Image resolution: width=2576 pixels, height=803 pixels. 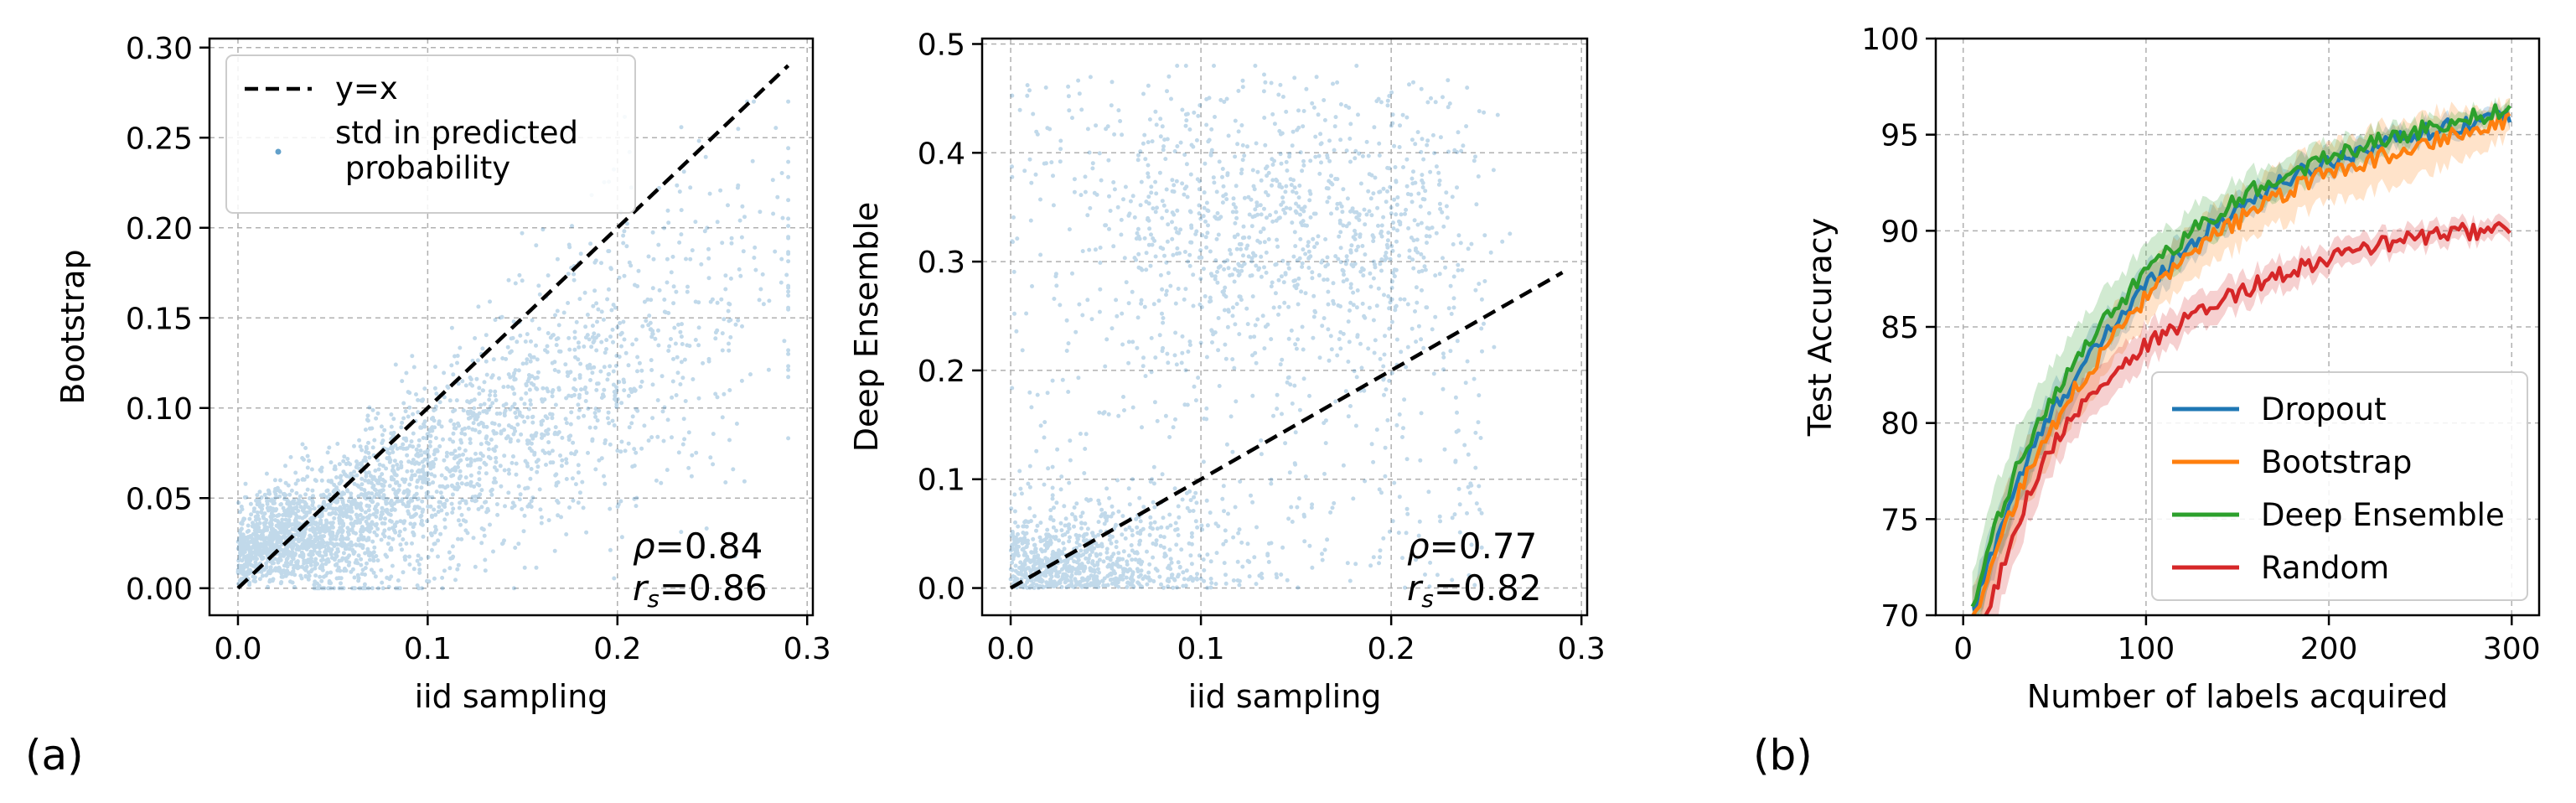 I want to click on y-tick-label: 0.10, so click(x=159, y=410).